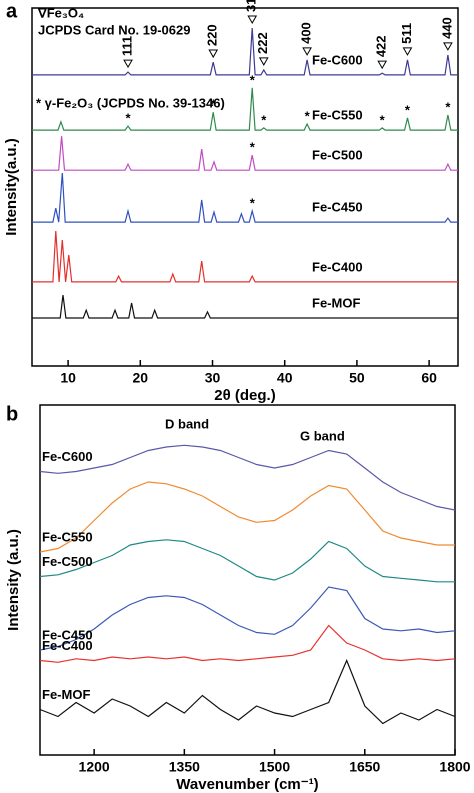 The height and width of the screenshot is (793, 474). What do you see at coordinates (13, 580) in the screenshot?
I see `y-axis-label: Intensity (a.u.)` at bounding box center [13, 580].